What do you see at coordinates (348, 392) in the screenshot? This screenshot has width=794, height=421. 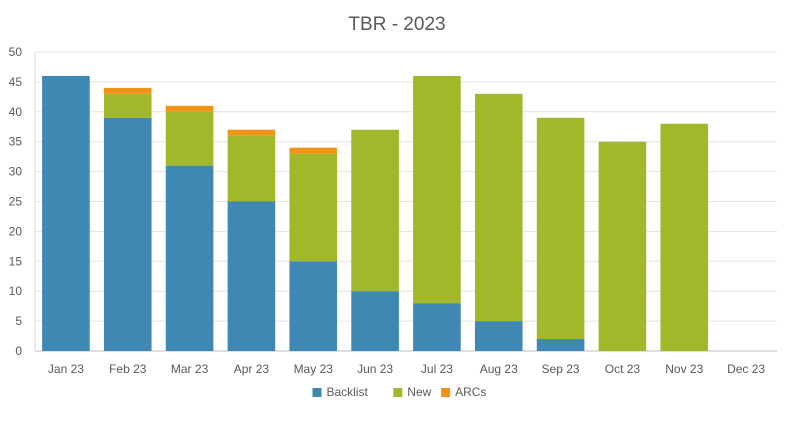 I see `legend-label: Backlist` at bounding box center [348, 392].